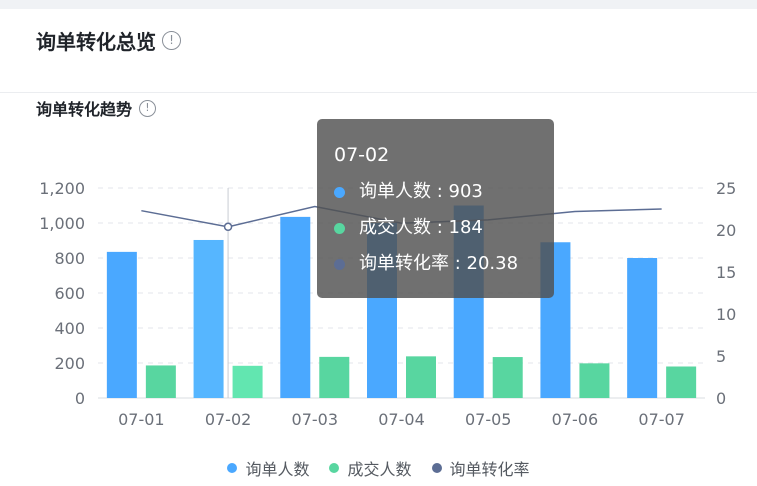 Image resolution: width=757 pixels, height=486 pixels. What do you see at coordinates (228, 227) in the screenshot?
I see `conversion-rate-point` at bounding box center [228, 227].